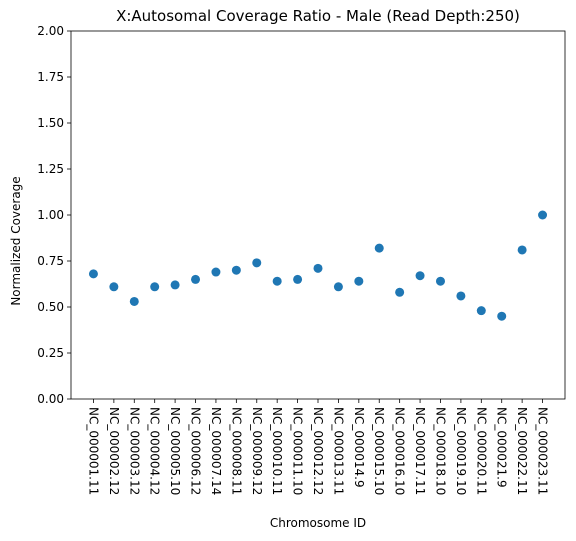 This screenshot has height=541, width=576. I want to click on x-tick-label: NC_000007.14, so click(216, 451).